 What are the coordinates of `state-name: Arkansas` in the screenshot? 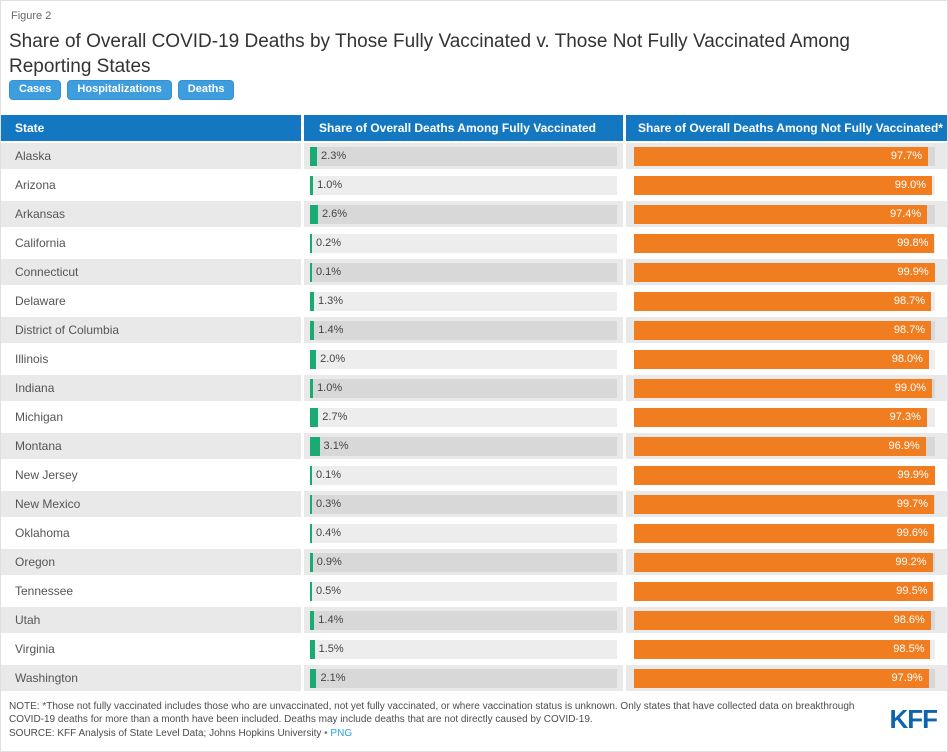 It's located at (151, 214).